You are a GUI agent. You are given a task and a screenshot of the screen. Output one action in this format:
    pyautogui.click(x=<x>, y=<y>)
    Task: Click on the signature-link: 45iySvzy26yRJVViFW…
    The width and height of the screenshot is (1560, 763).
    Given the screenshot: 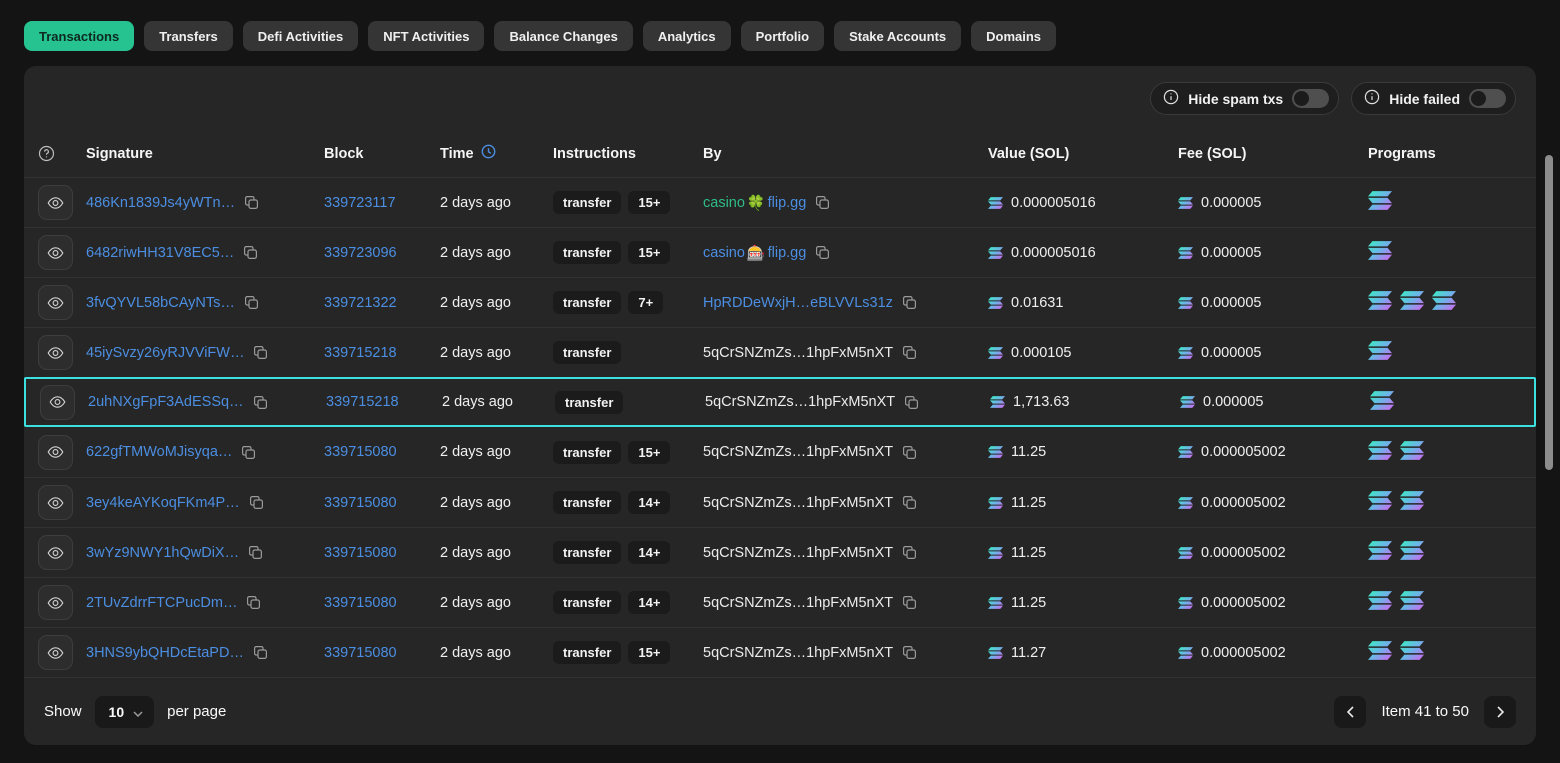 What is the action you would take?
    pyautogui.click(x=165, y=352)
    